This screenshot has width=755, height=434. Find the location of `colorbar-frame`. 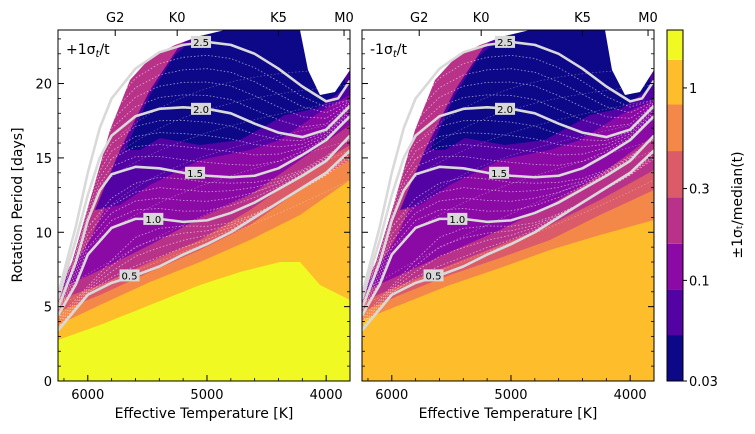

colorbar-frame is located at coordinates (675, 205).